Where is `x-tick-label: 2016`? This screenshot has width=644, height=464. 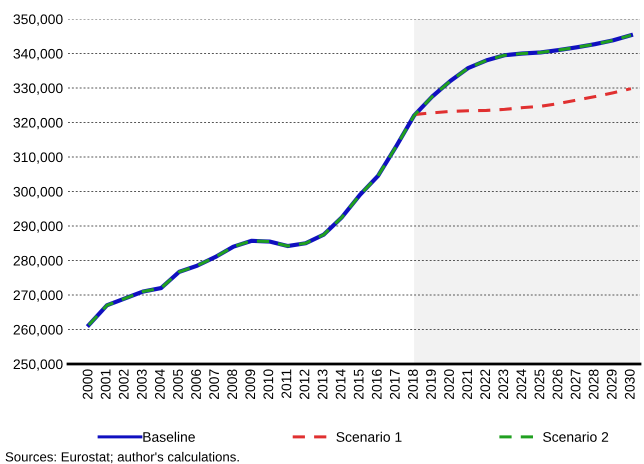 x-tick-label: 2016 is located at coordinates (377, 384).